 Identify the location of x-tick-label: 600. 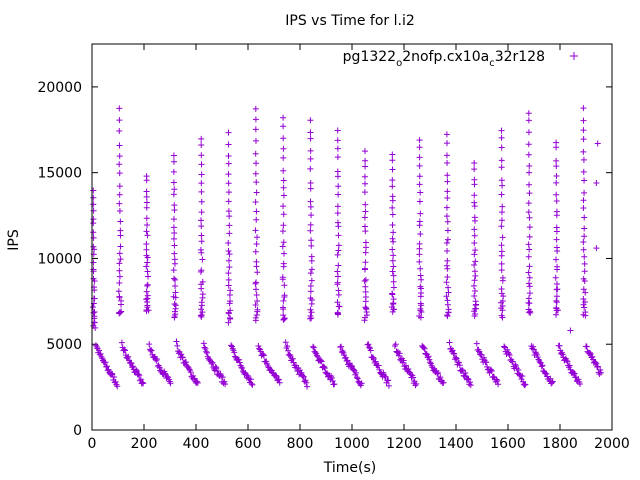
(248, 444).